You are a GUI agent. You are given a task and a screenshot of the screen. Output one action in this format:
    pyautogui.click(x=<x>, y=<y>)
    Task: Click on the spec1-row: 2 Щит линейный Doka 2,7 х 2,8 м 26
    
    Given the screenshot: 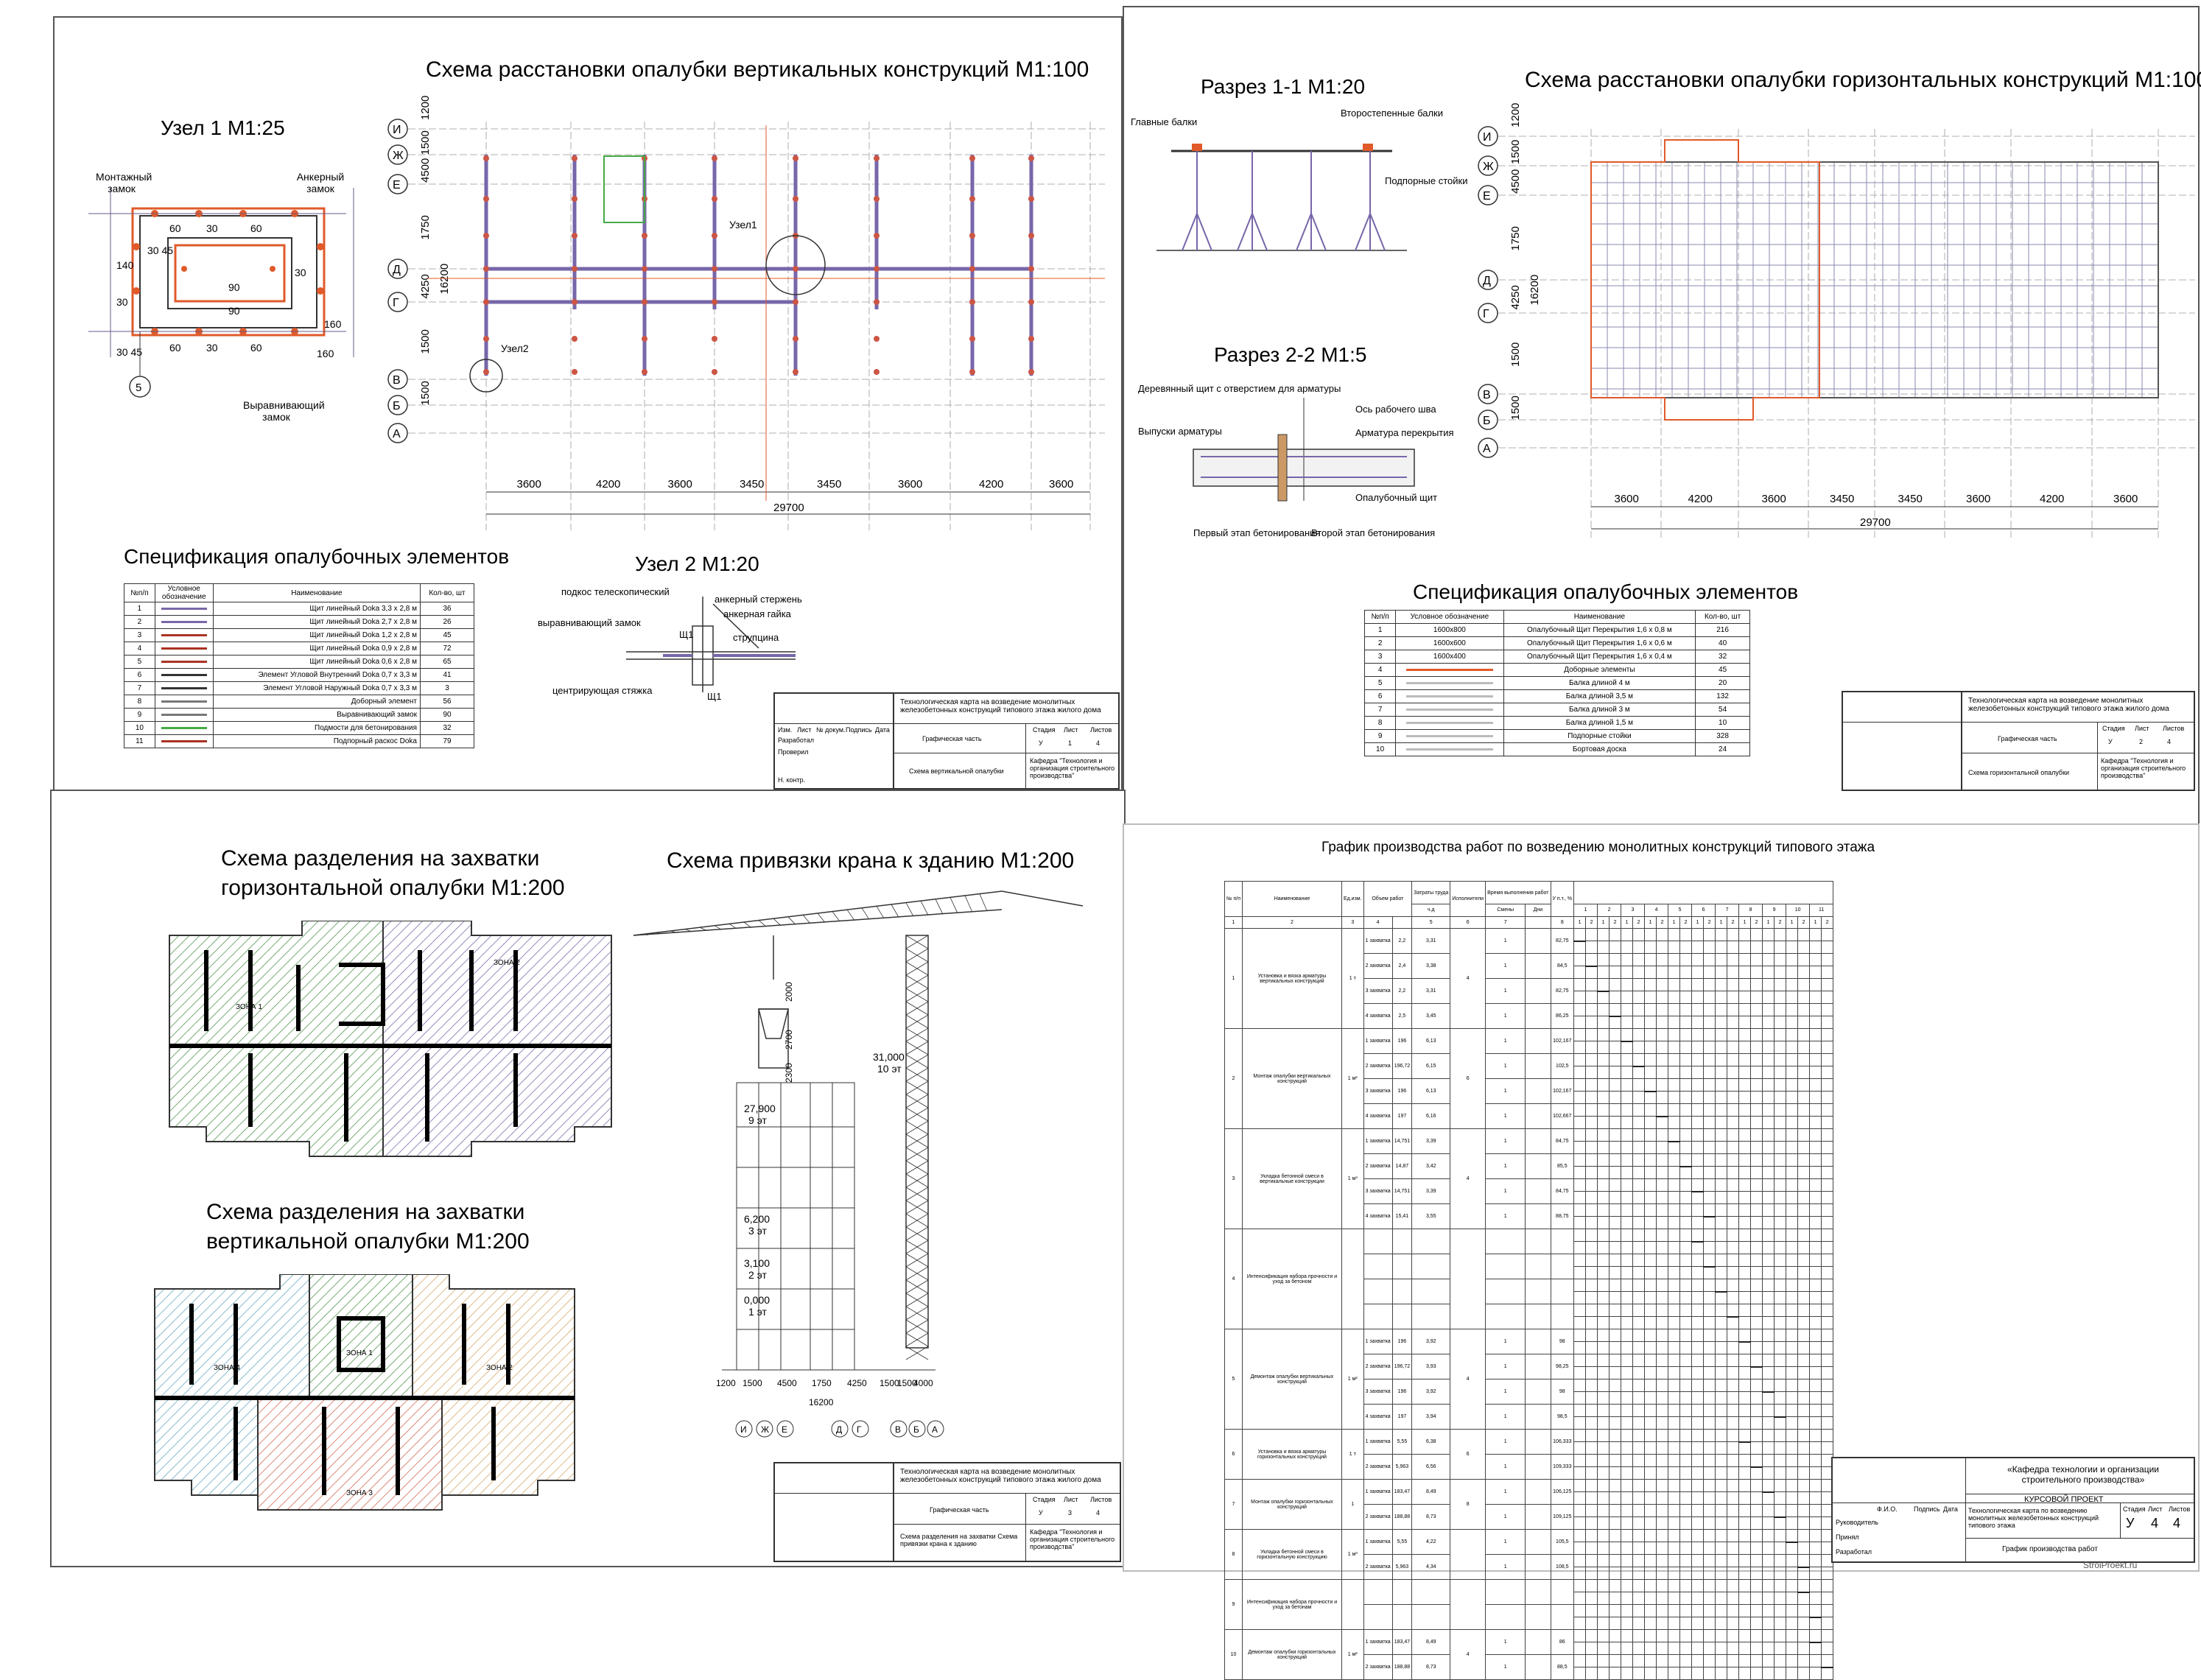 What is the action you would take?
    pyautogui.click(x=299, y=622)
    